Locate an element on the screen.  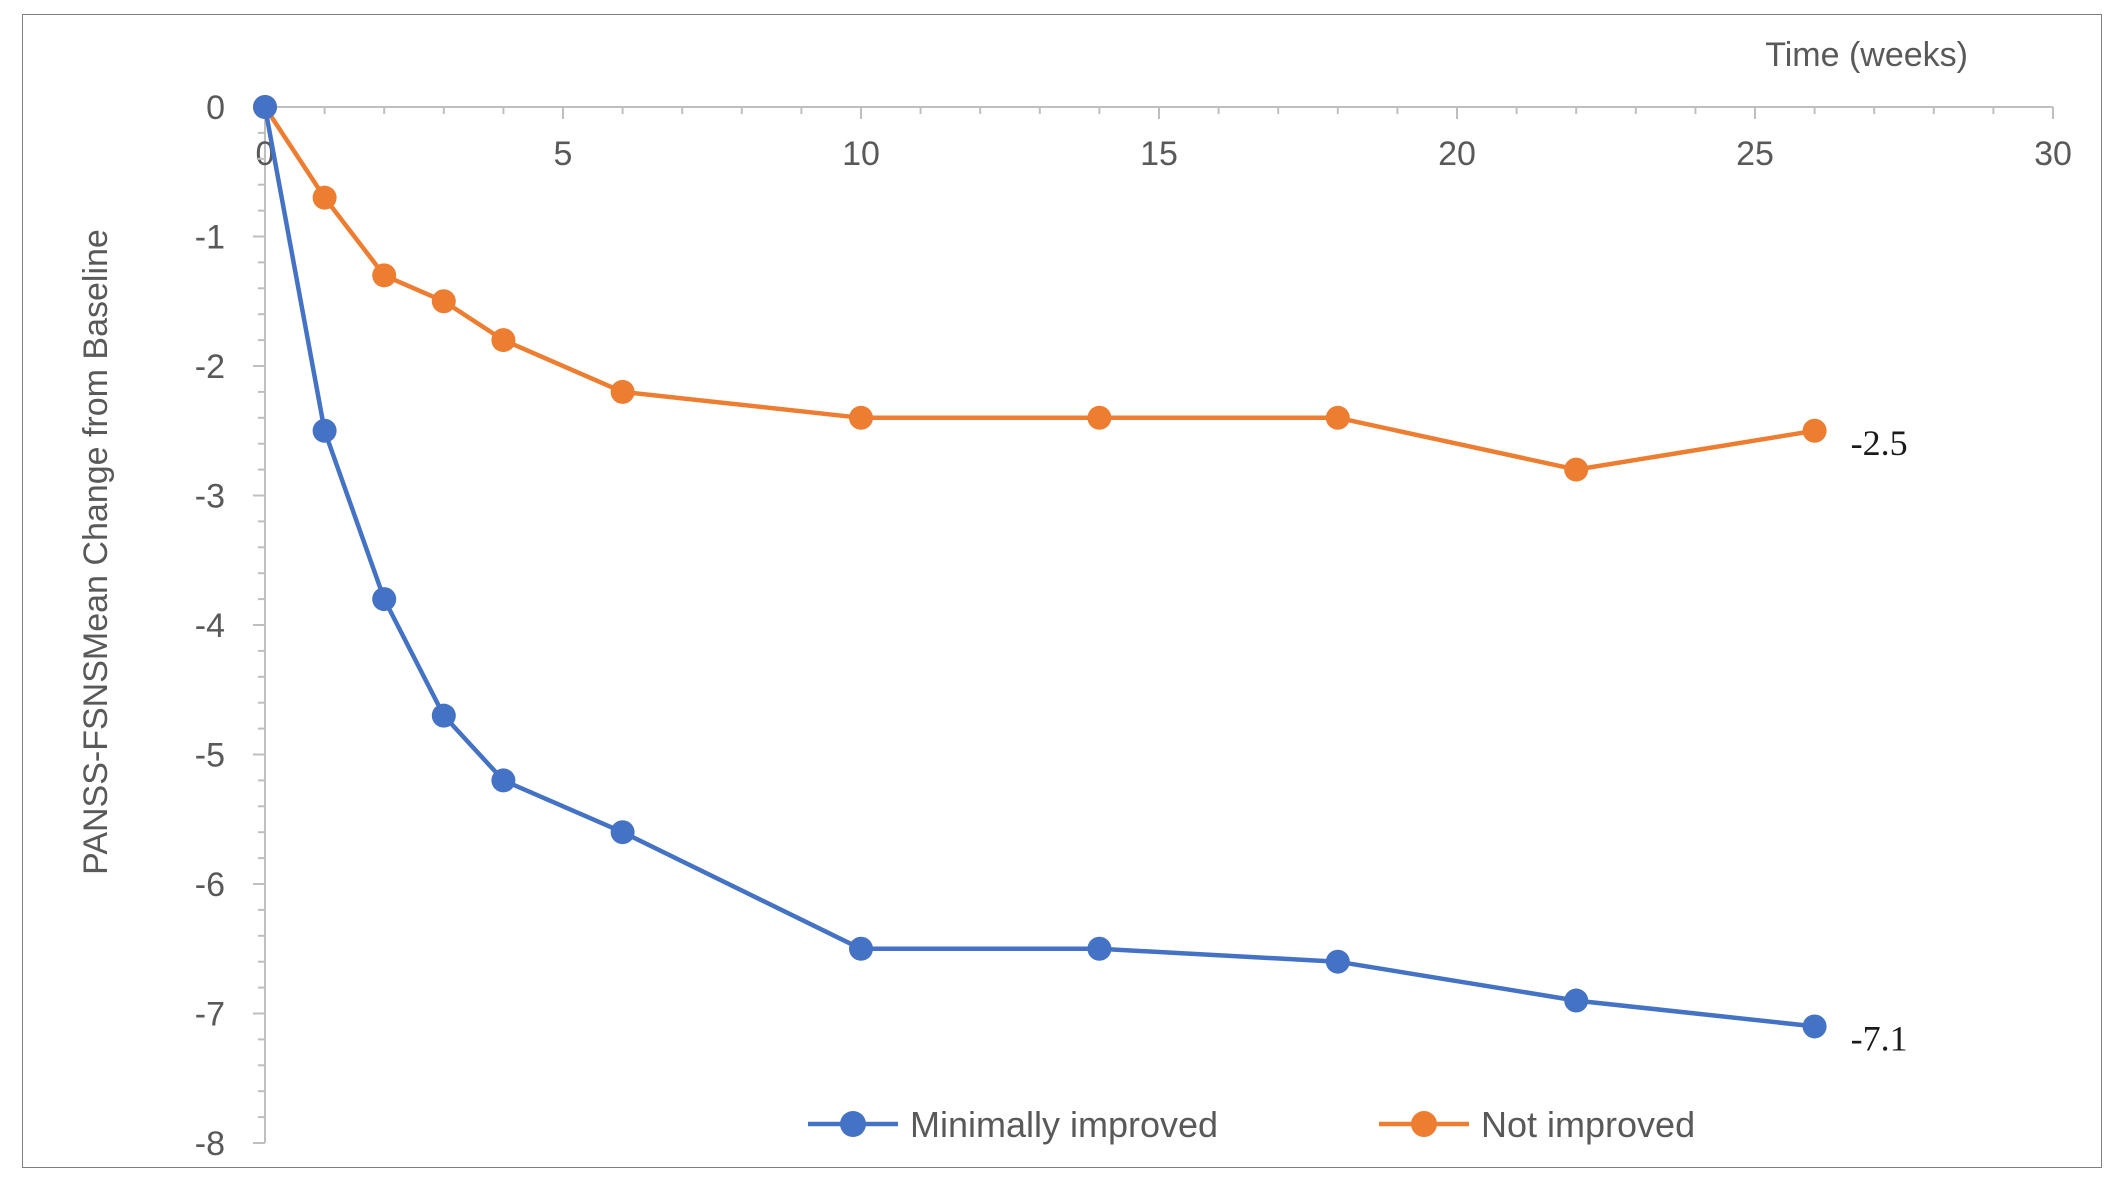
y-axis-title: PANSS-FSNSMean Change from Baseline is located at coordinates (96, 552).